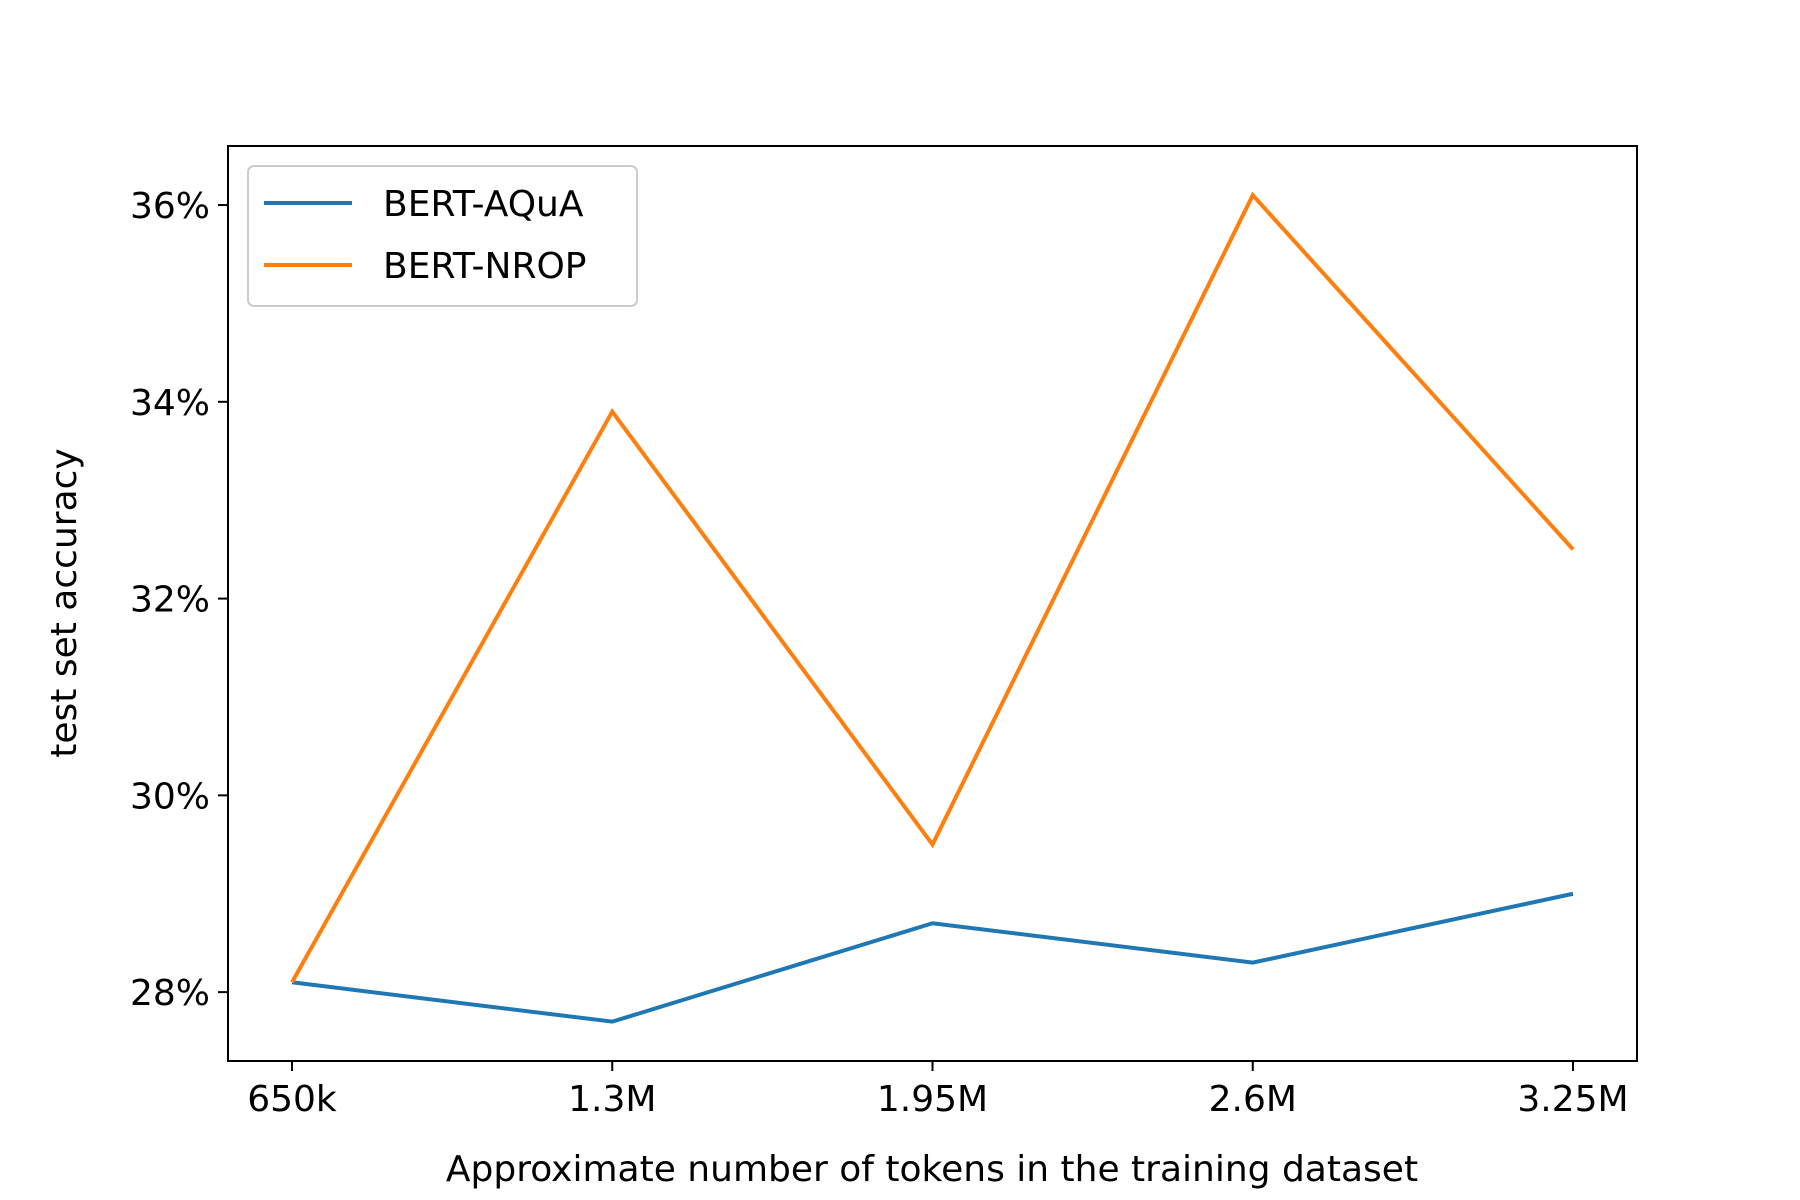 Image resolution: width=1800 pixels, height=1200 pixels. I want to click on x-tick-label: 2.6M, so click(1253, 1099).